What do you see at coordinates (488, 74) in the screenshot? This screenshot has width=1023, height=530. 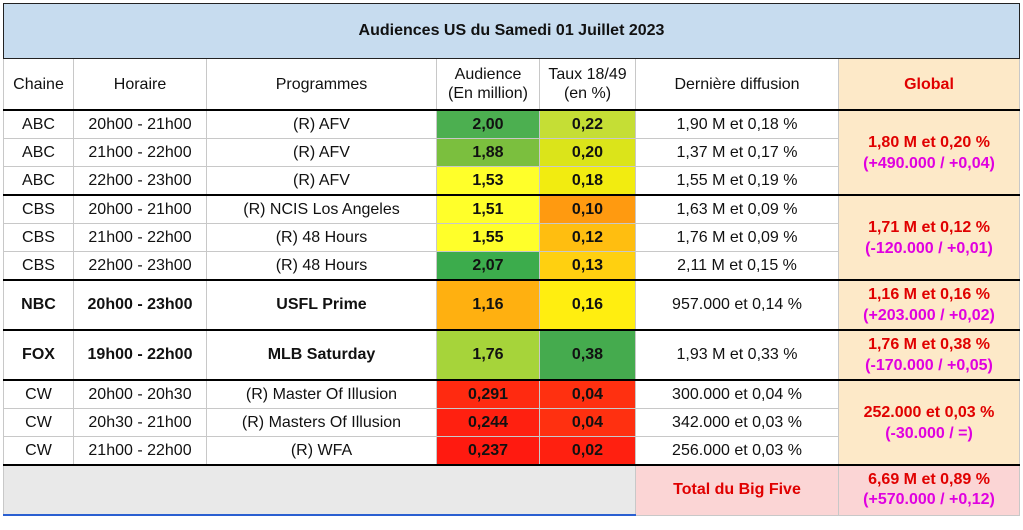 I see `header-audience-l1: Audience` at bounding box center [488, 74].